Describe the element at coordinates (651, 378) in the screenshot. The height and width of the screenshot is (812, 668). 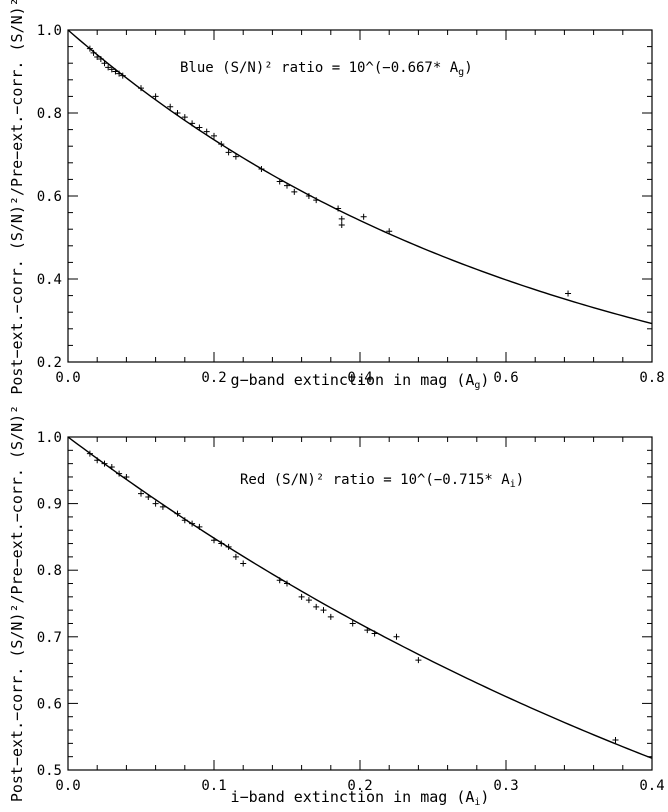
I see `x-tick-label: 0.8` at that location.